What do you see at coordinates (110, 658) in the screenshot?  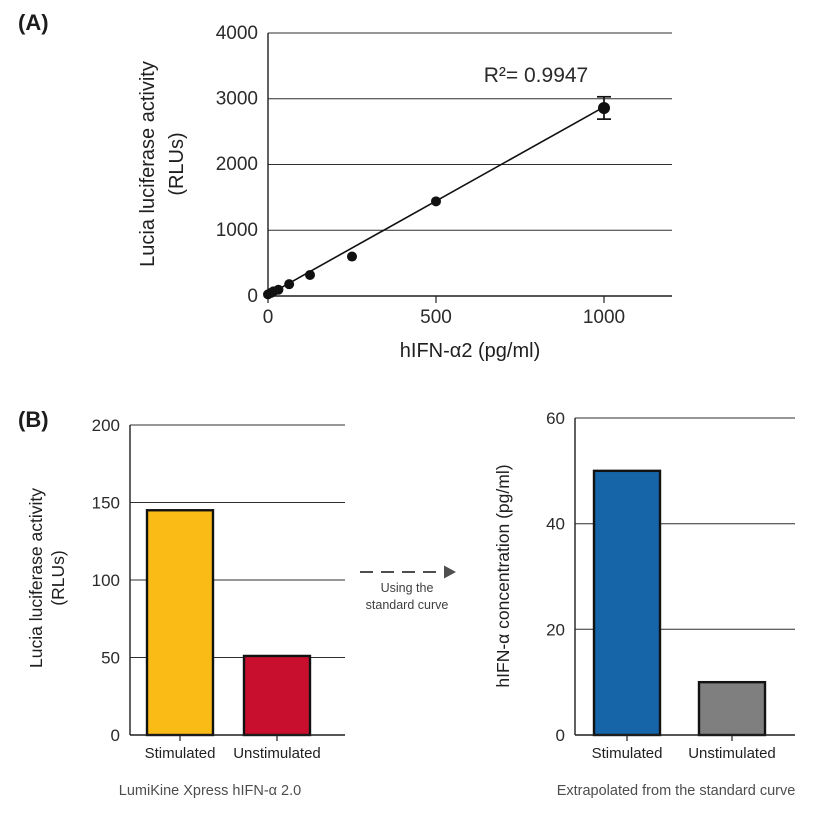 I see `y-tick-label: 50` at bounding box center [110, 658].